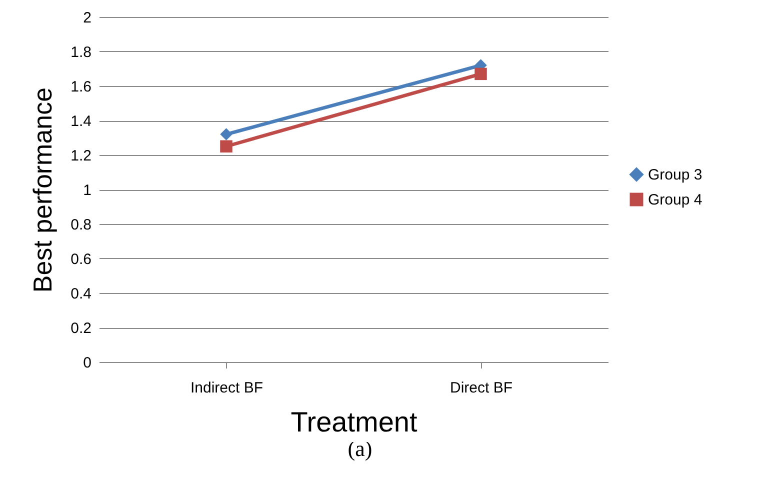 This screenshot has height=498, width=774. Describe the element at coordinates (81, 328) in the screenshot. I see `y-tick-label: 0.2` at that location.